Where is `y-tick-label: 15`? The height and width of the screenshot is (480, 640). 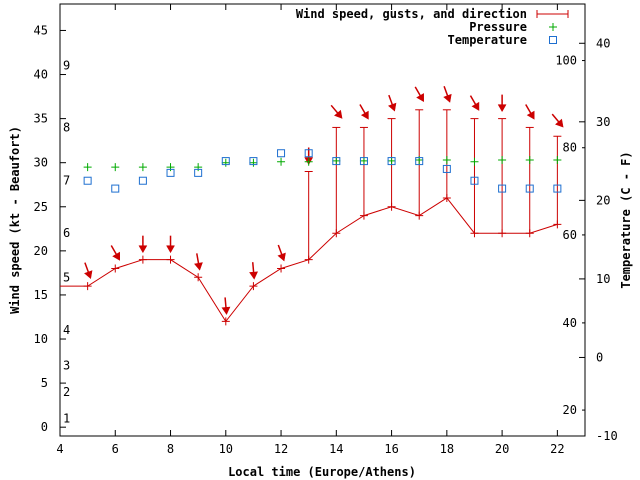
y-tick-label: 15 is located at coordinates (41, 295).